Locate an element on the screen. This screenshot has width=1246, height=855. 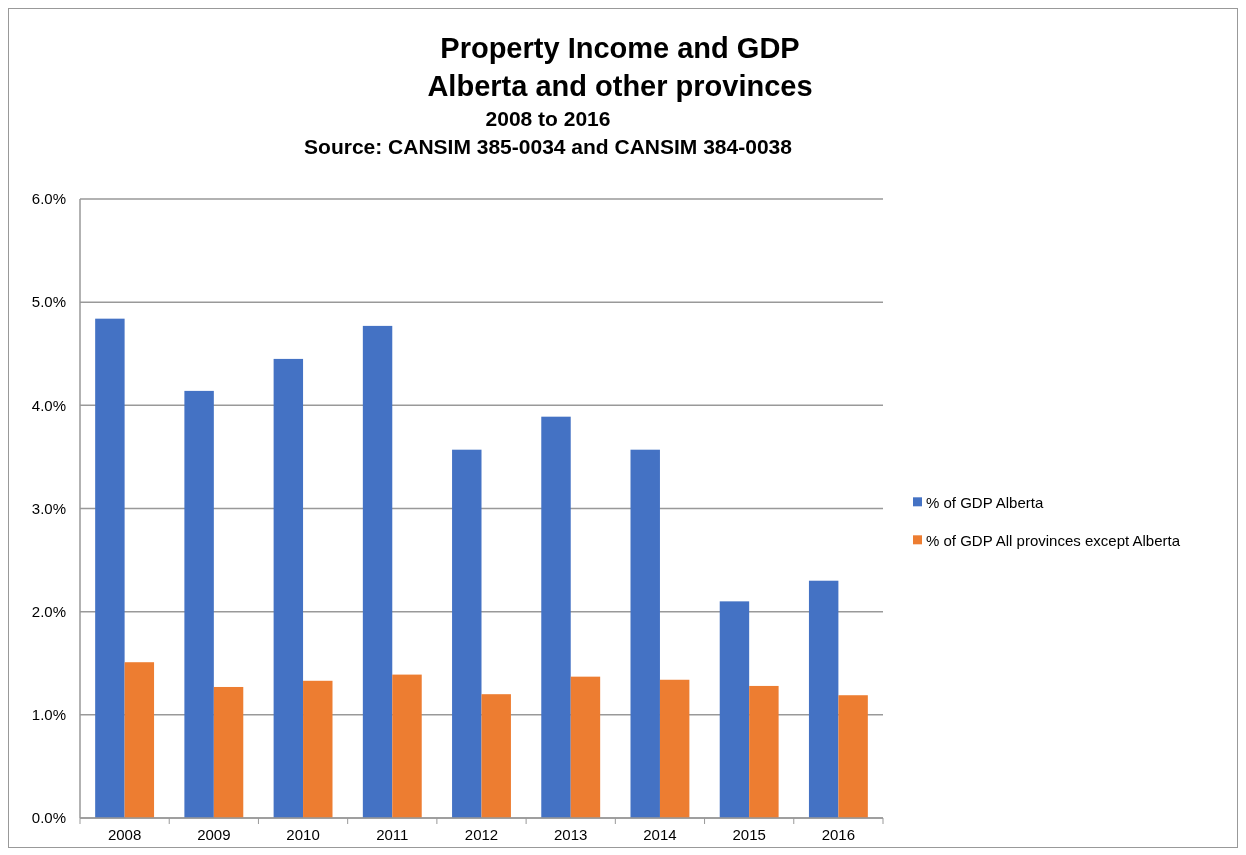
y-tick-label: 0.0% is located at coordinates (48, 818).